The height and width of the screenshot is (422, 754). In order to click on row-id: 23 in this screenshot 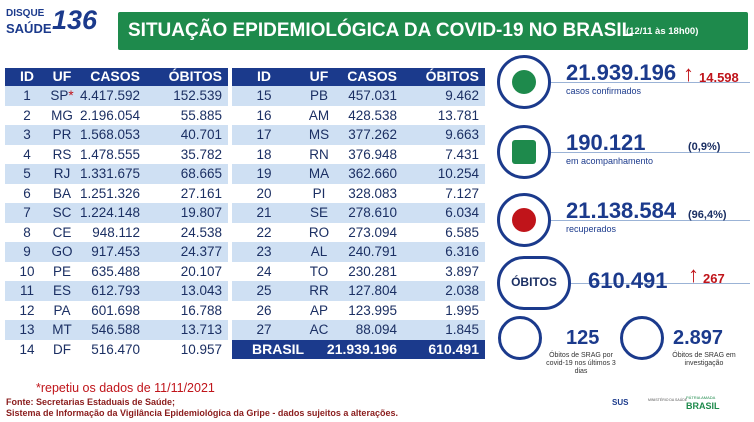, I will do `click(264, 251)`.